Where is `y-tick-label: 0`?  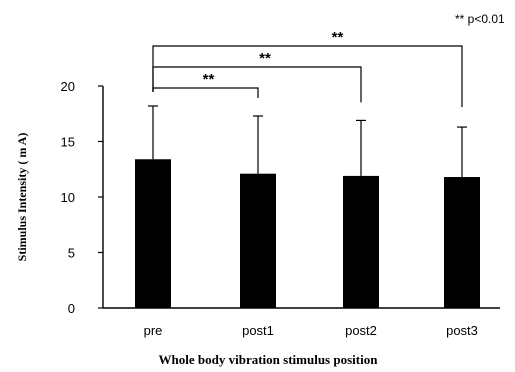
y-tick-label: 0 is located at coordinates (71, 308).